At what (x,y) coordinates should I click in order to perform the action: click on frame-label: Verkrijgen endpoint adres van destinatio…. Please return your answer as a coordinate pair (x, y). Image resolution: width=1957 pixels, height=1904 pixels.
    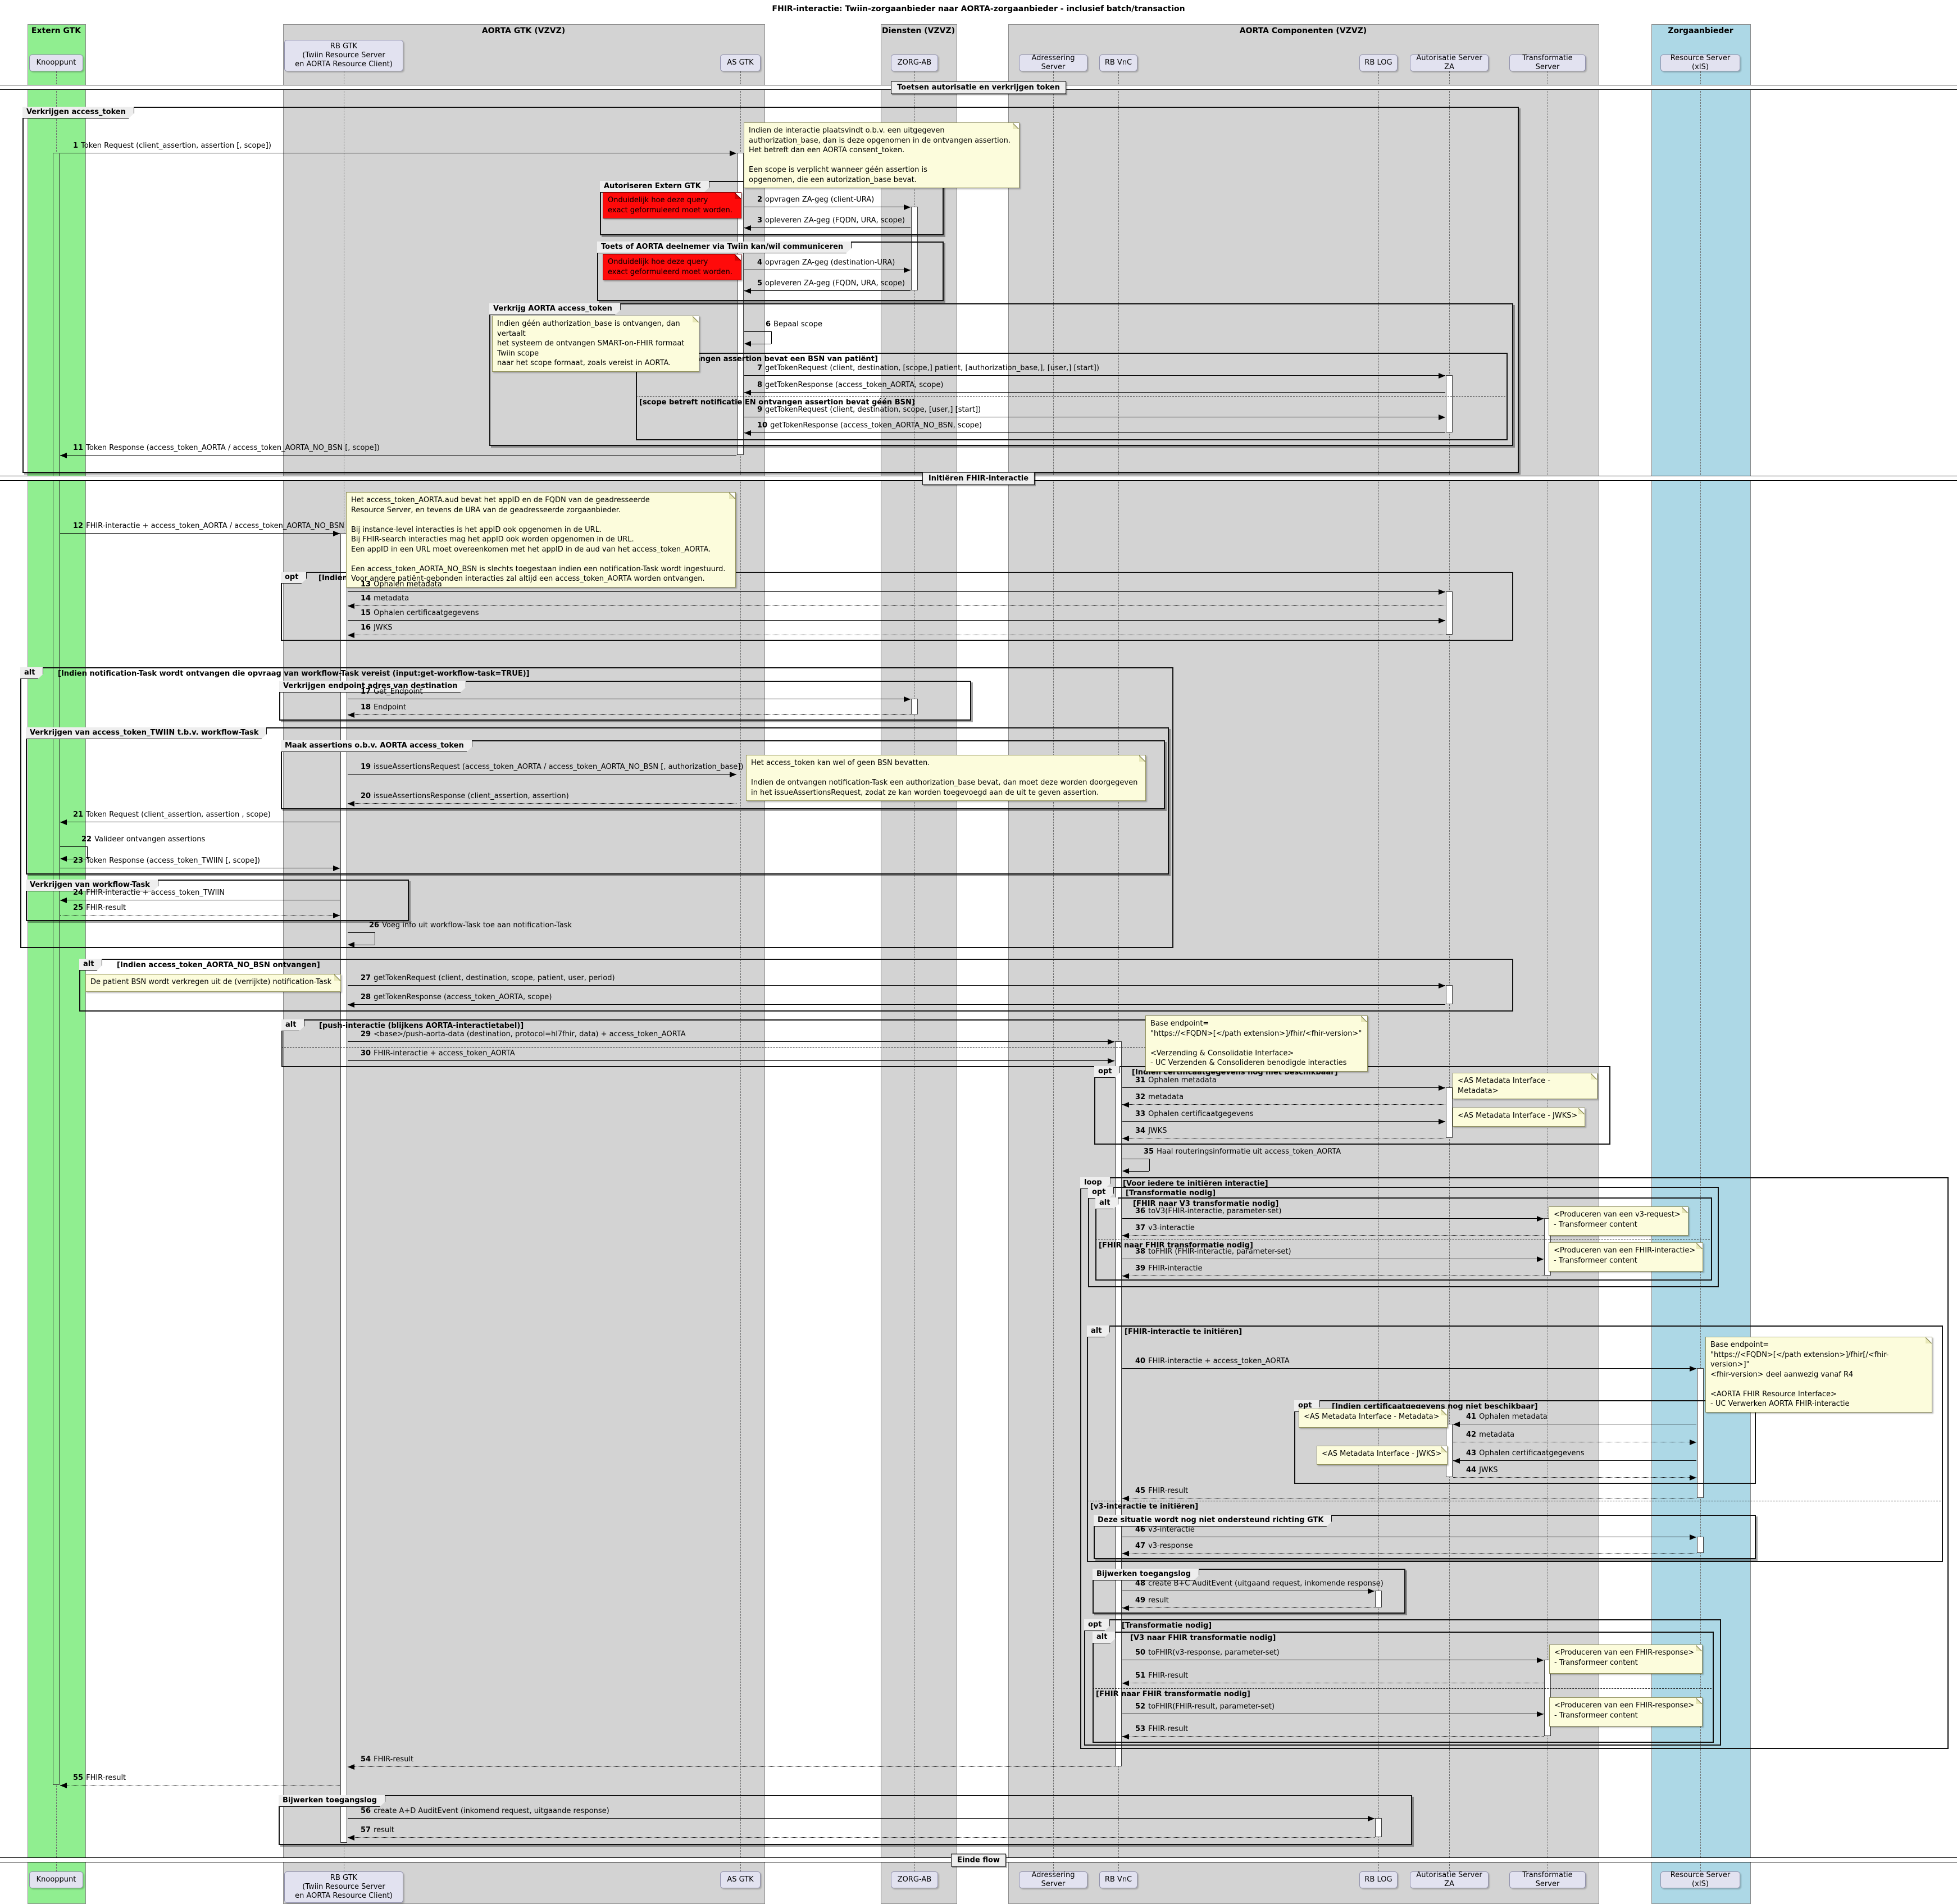
    Looking at the image, I should click on (372, 687).